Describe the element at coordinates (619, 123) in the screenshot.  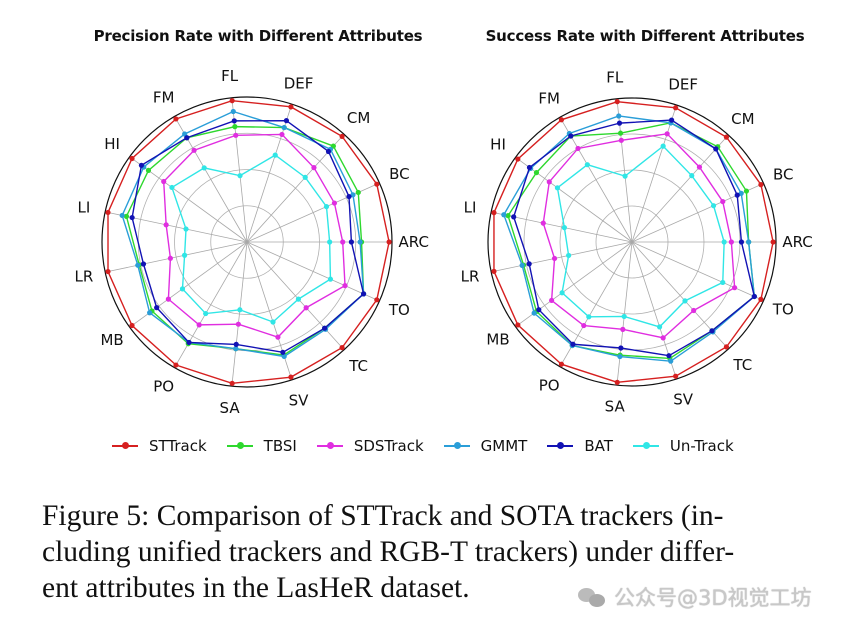
I see `point-bat-fl` at that location.